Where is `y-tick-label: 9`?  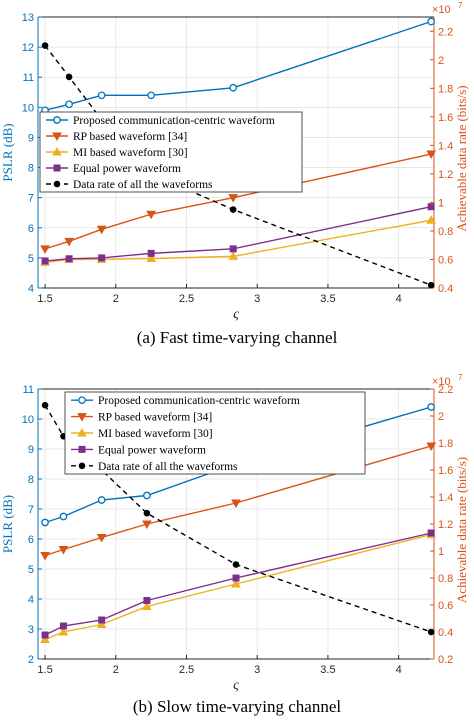
y-tick-label: 9 is located at coordinates (31, 450).